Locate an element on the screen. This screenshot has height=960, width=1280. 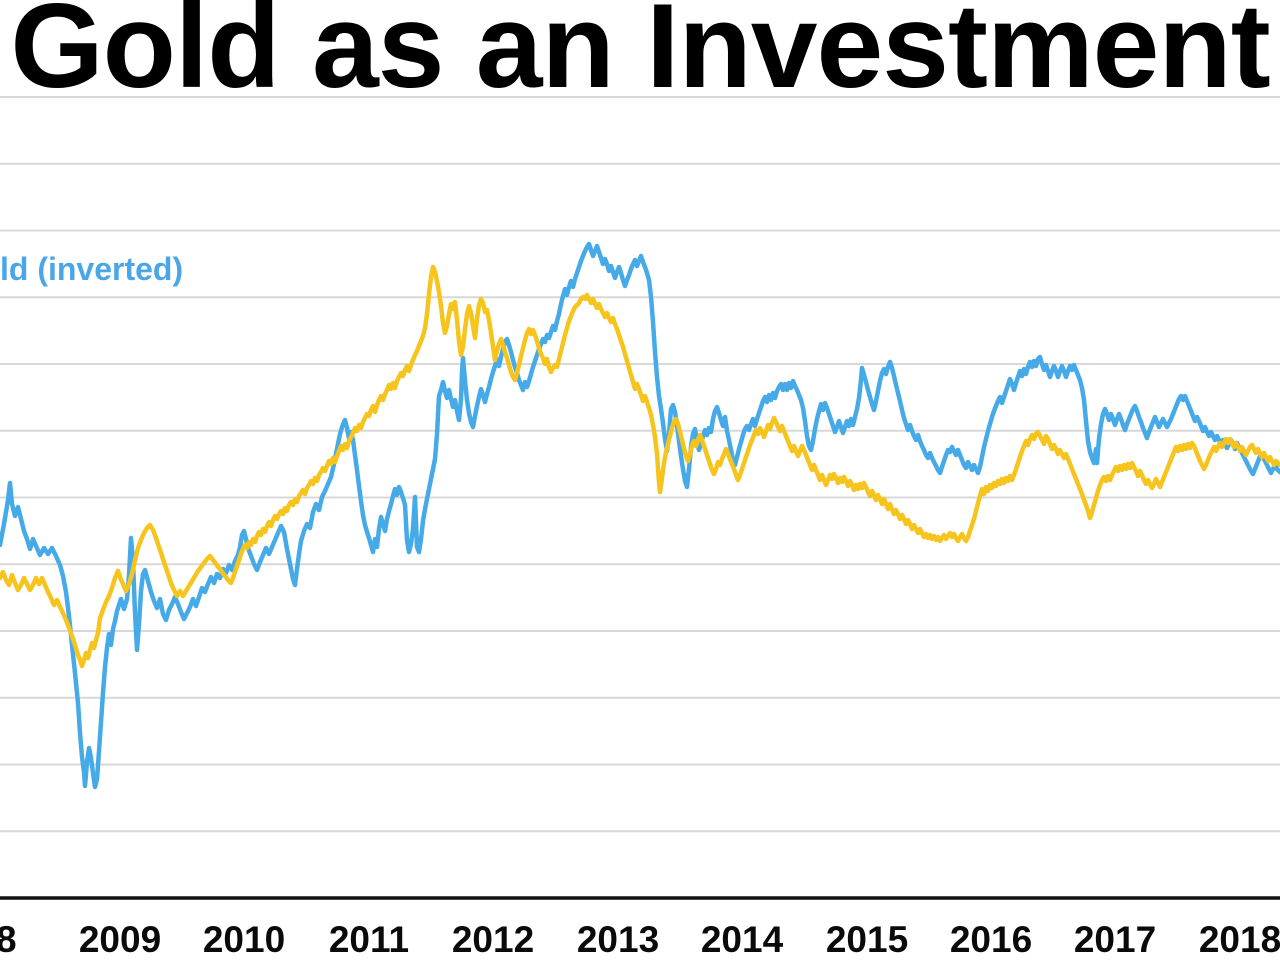
x-axis-tick-2016: 2016 is located at coordinates (991, 939).